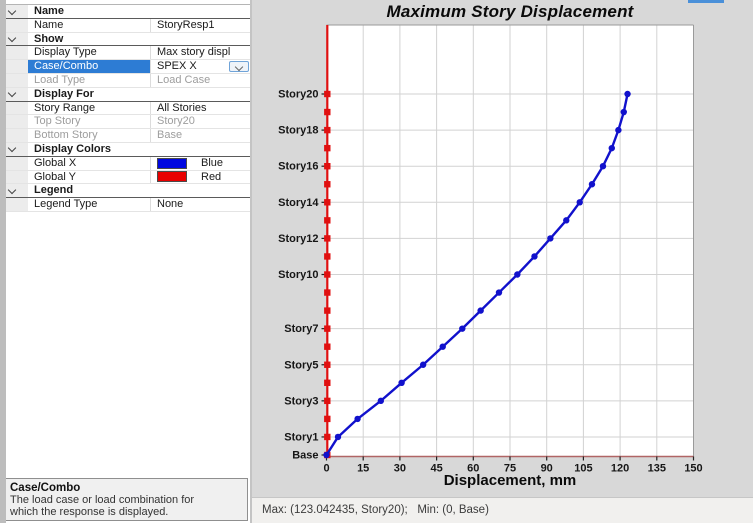 This screenshot has width=753, height=523. What do you see at coordinates (65, 52) in the screenshot?
I see `prop-label: Display Type` at bounding box center [65, 52].